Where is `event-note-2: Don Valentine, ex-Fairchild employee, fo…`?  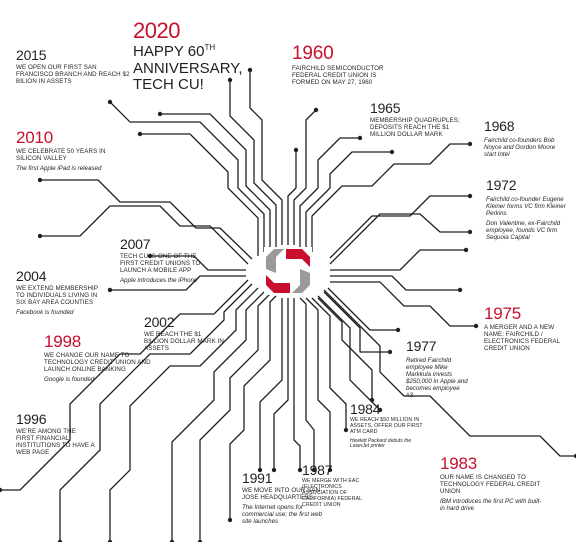
event-note-2: Don Valentine, ex-Fairchild employee, fo… is located at coordinates (523, 231).